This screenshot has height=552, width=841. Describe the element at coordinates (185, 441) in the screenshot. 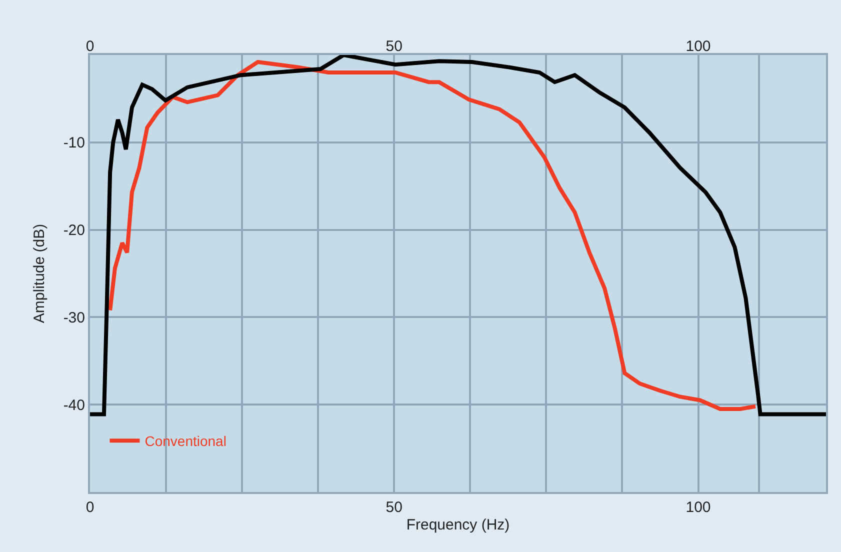

I see `legend-label: Conventional` at that location.